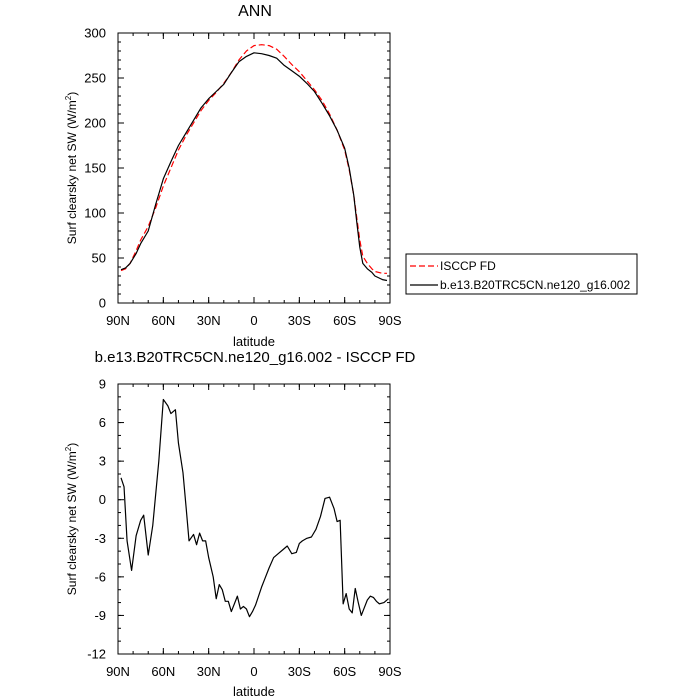 The width and height of the screenshot is (700, 700). What do you see at coordinates (255, 357) in the screenshot?
I see `chart-title: b.e13.B20TRC5CN.ne120_g16.002 - ISCCP FD` at bounding box center [255, 357].